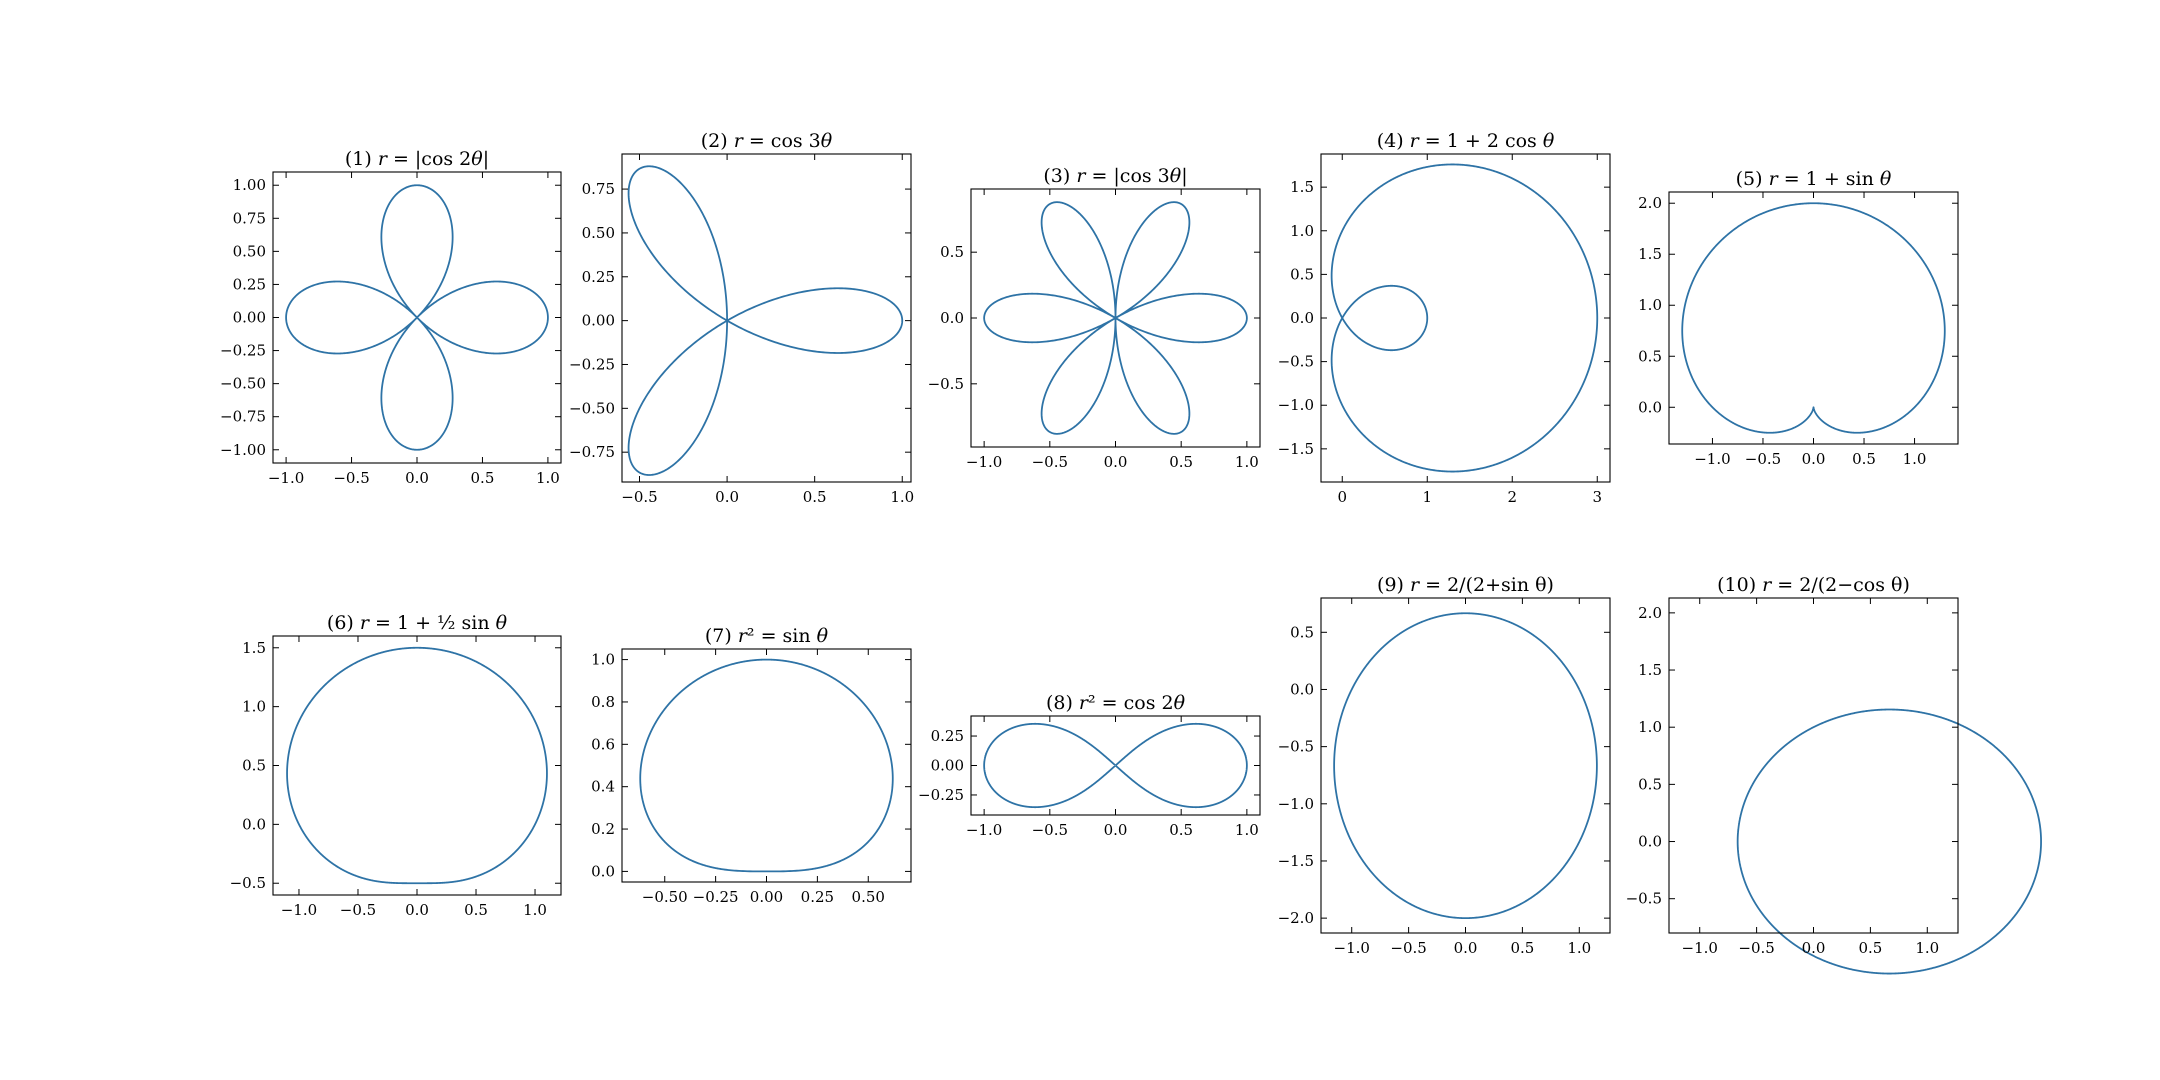 This screenshot has width=2160, height=1080. Describe the element at coordinates (249, 185) in the screenshot. I see `ytick-label: 1.00` at that location.